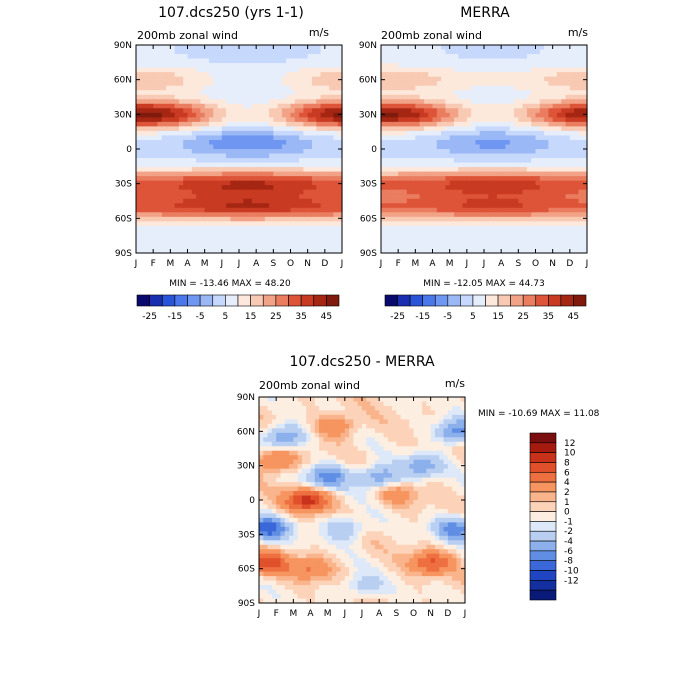 The image size is (700, 700). I want to click on variable-label: 200mb zonal wind, so click(187, 35).